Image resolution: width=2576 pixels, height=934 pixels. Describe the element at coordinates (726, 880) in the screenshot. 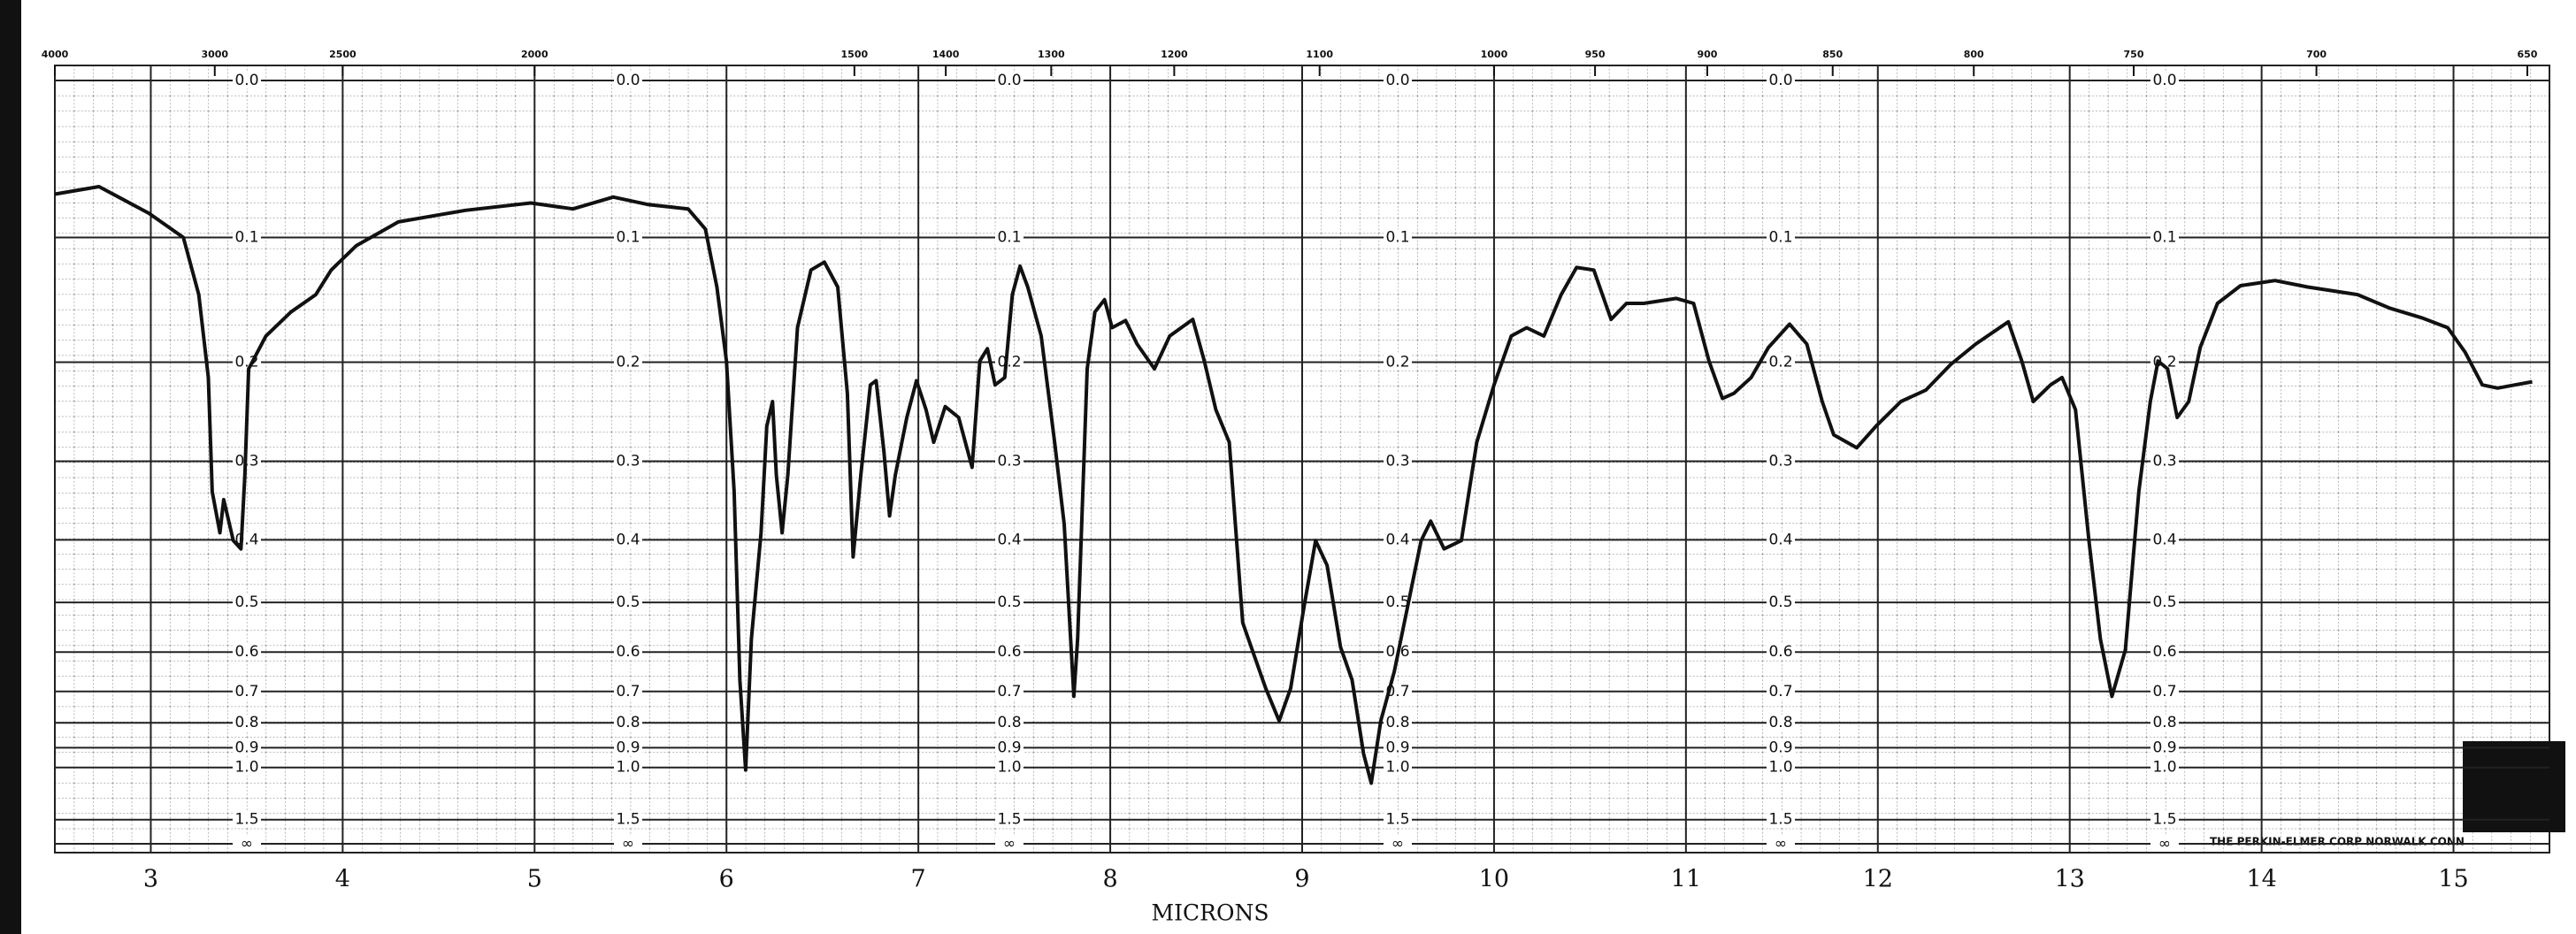

I see `x-tick-label: 6` at that location.